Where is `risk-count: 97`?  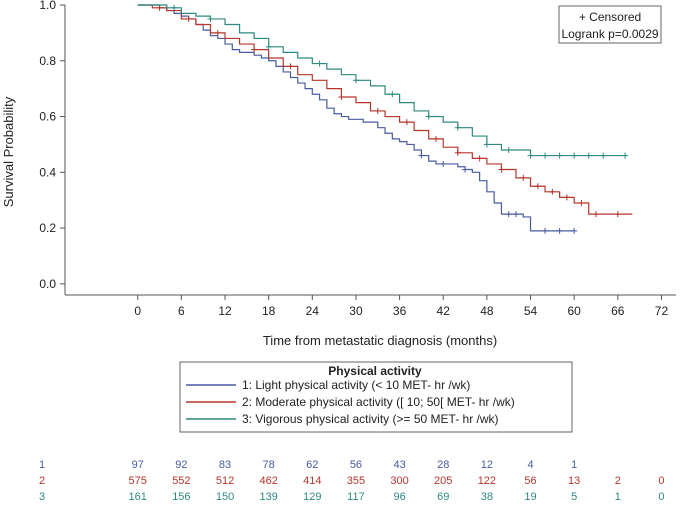 risk-count: 97 is located at coordinates (138, 465).